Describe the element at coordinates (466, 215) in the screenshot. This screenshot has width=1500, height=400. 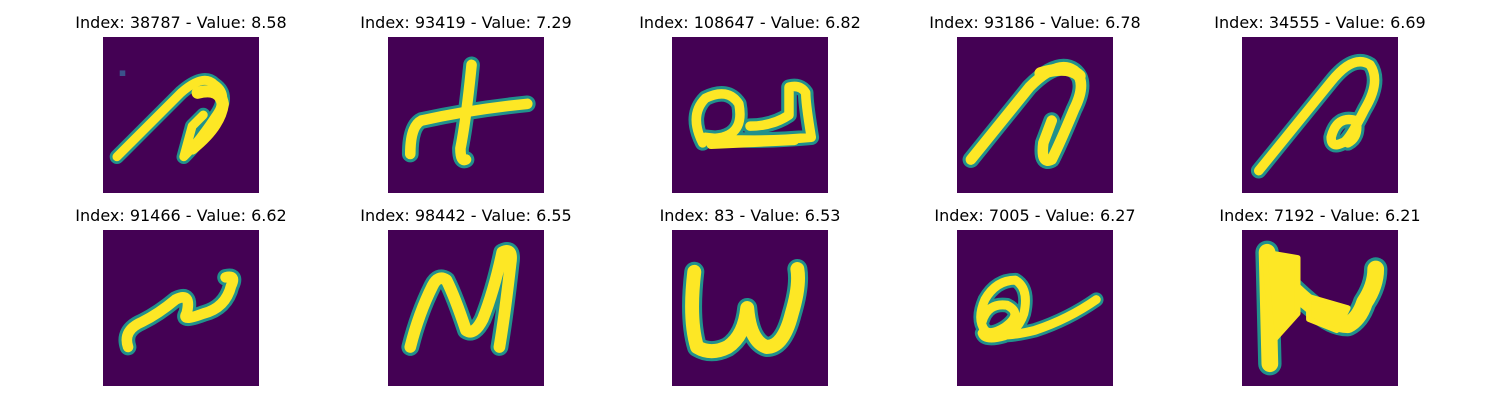
I see `panel-title: Index: 98442 - Value: 6.55` at that location.